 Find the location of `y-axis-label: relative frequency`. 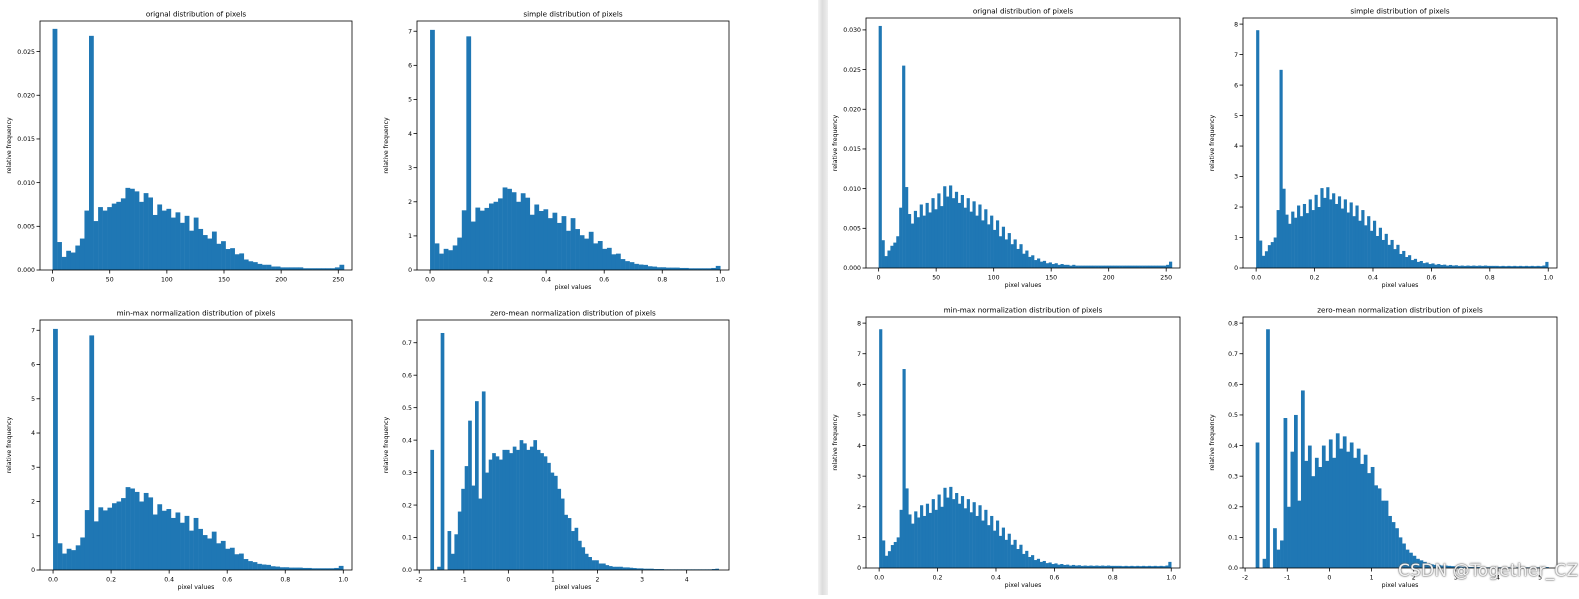

y-axis-label: relative frequency is located at coordinates (835, 442).